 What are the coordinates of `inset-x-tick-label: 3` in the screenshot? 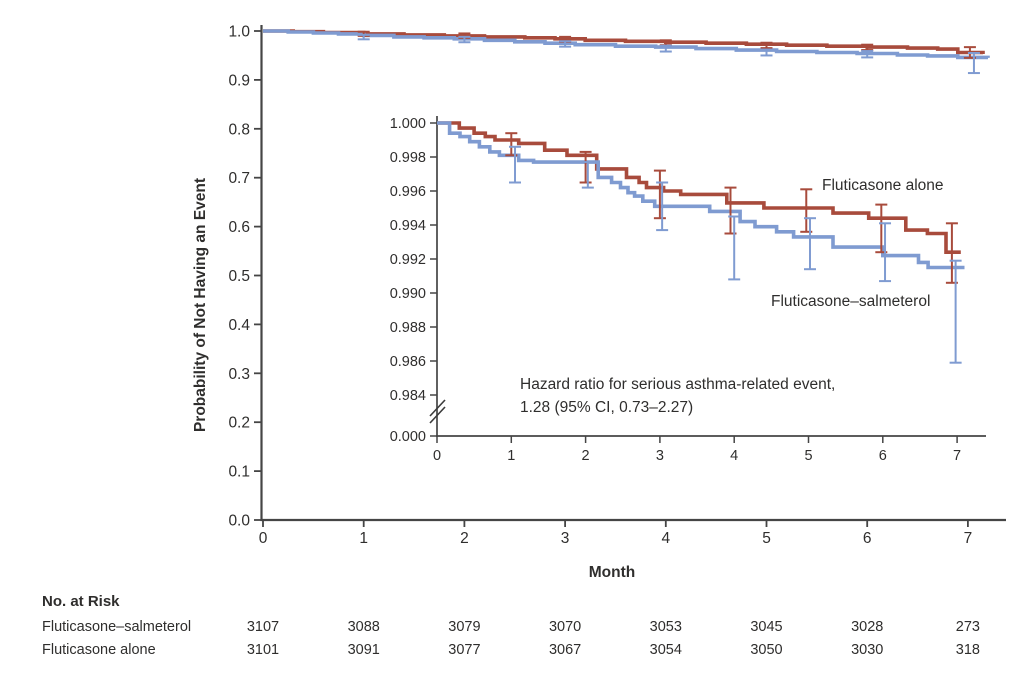 It's located at (660, 456).